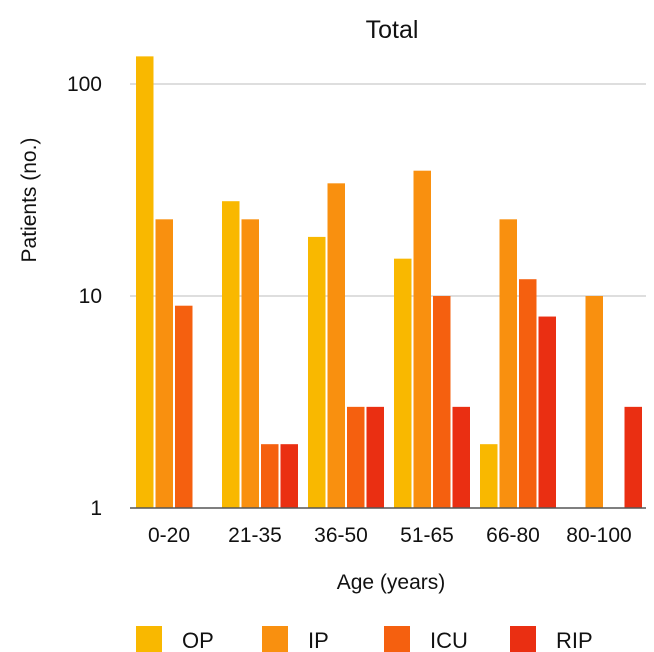 The height and width of the screenshot is (652, 654). Describe the element at coordinates (364, 639) in the screenshot. I see `legend: OP IP ICU RIP` at that location.